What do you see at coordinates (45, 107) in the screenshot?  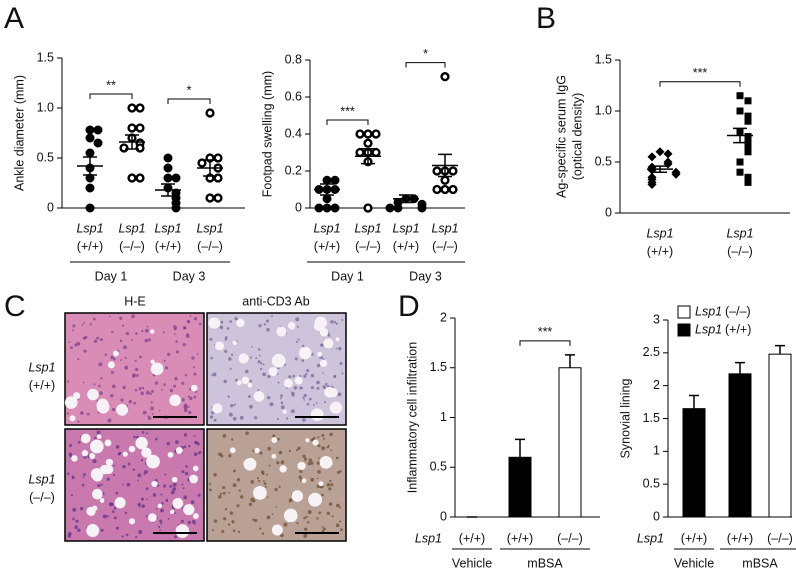 I see `y-tick-label: 1.0` at bounding box center [45, 107].